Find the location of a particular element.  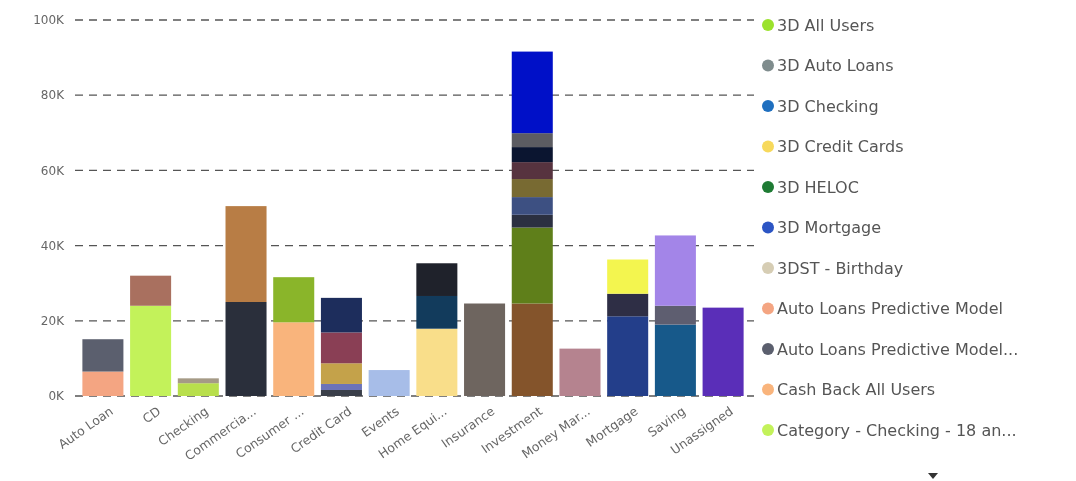

legend-label: Cash Back All Users is located at coordinates (856, 390).